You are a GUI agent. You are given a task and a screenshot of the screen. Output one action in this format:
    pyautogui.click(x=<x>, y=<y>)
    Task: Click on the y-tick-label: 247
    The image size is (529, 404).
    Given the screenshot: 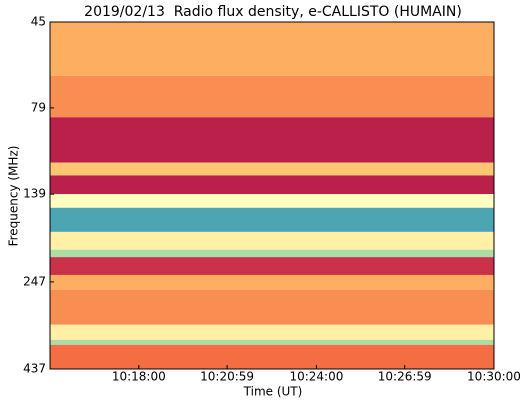 What is the action you would take?
    pyautogui.click(x=34, y=281)
    